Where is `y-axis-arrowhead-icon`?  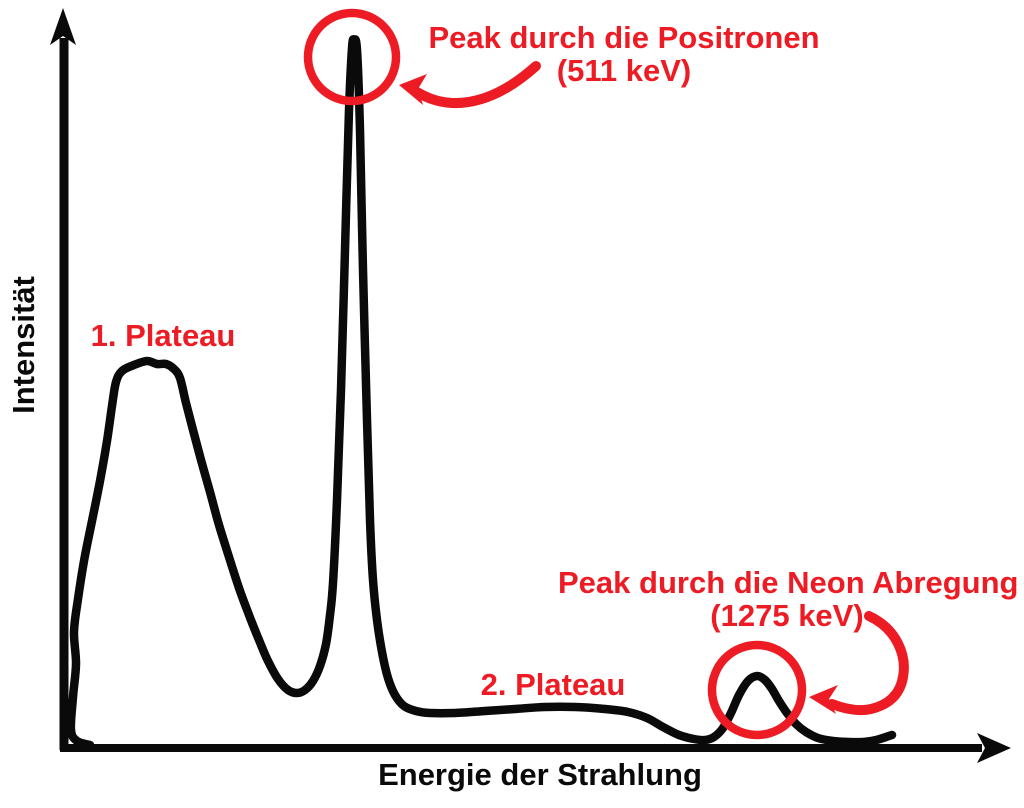 y-axis-arrowhead-icon is located at coordinates (63, 26).